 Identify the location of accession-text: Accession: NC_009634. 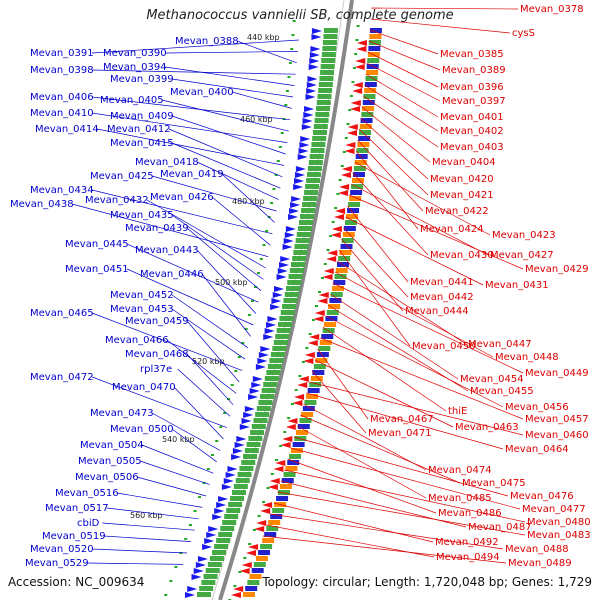
(76, 582).